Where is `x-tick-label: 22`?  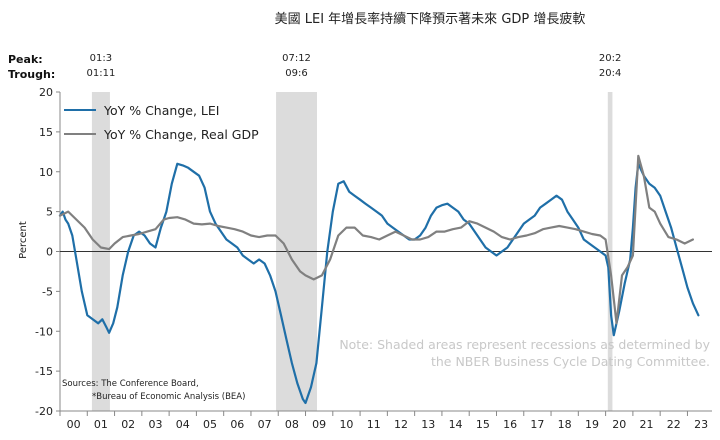 x-tick-label: 22 is located at coordinates (674, 424).